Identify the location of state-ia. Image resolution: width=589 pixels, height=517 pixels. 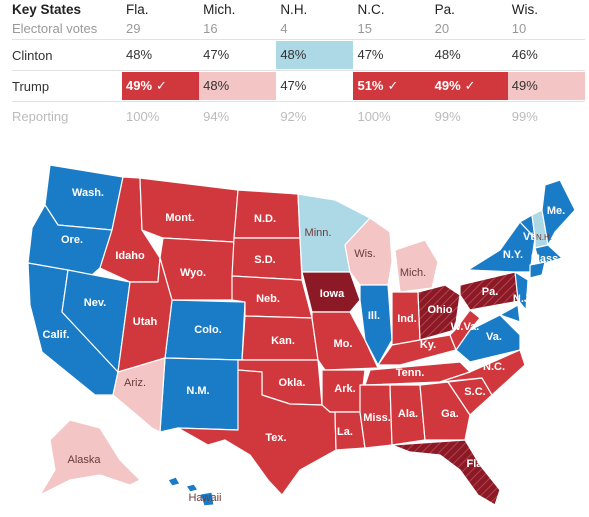
(331, 292).